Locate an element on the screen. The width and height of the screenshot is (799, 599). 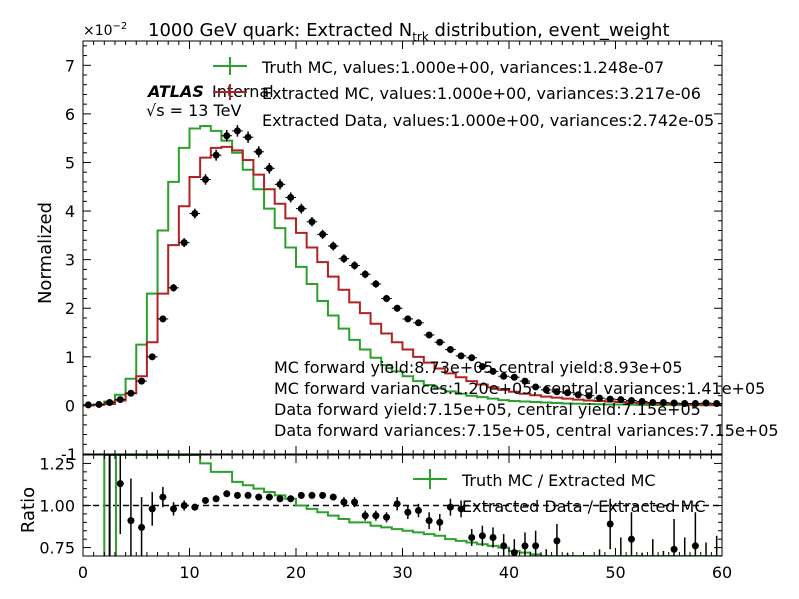
x-tick-label: 50 is located at coordinates (615, 572).